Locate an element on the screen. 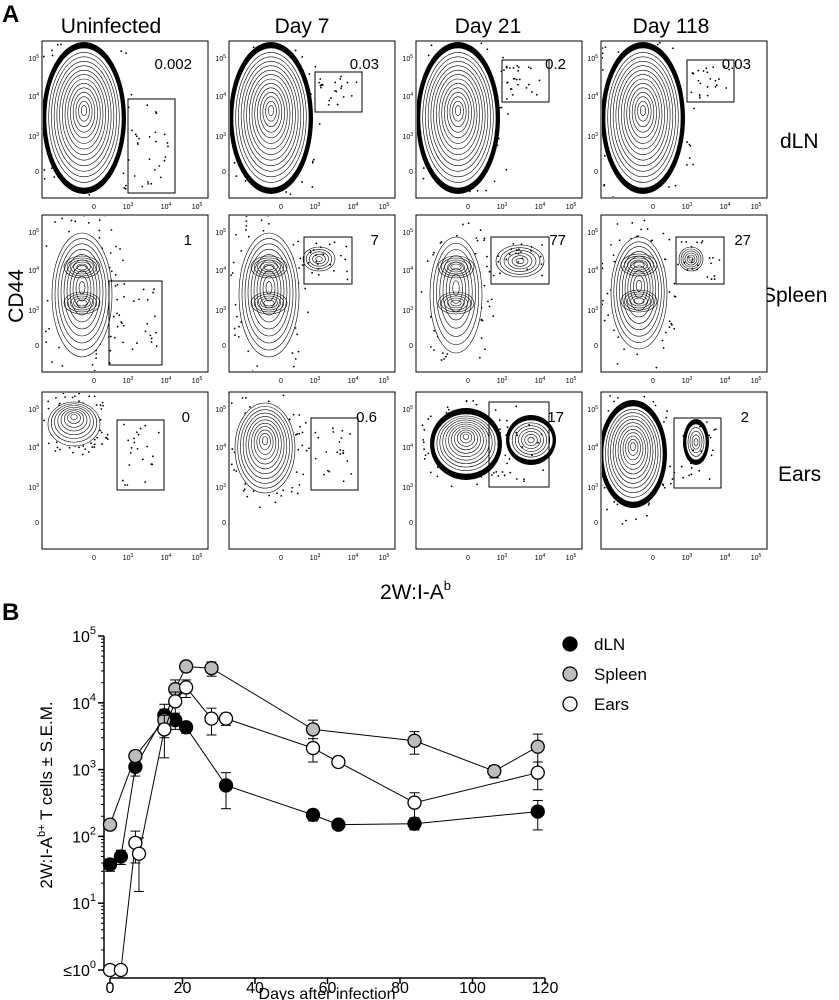 This screenshot has width=839, height=1000. flow-x-tick-exponent: 4 is located at coordinates (357, 379).